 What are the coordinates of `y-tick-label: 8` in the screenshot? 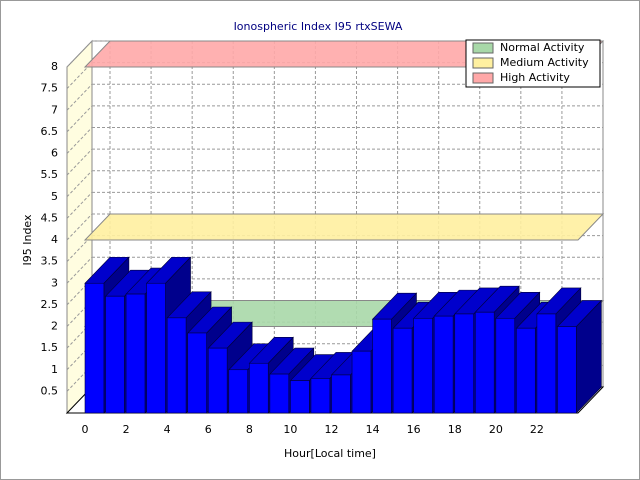 It's located at (54, 66).